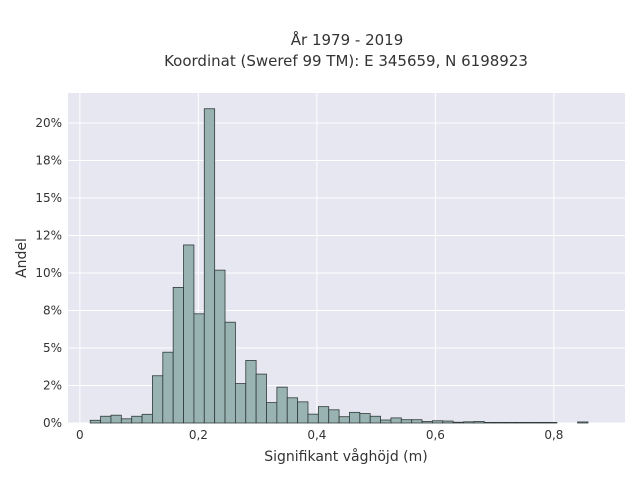 The width and height of the screenshot is (640, 484). What do you see at coordinates (435, 435) in the screenshot?
I see `x-tick-label-3: 0,6` at bounding box center [435, 435].